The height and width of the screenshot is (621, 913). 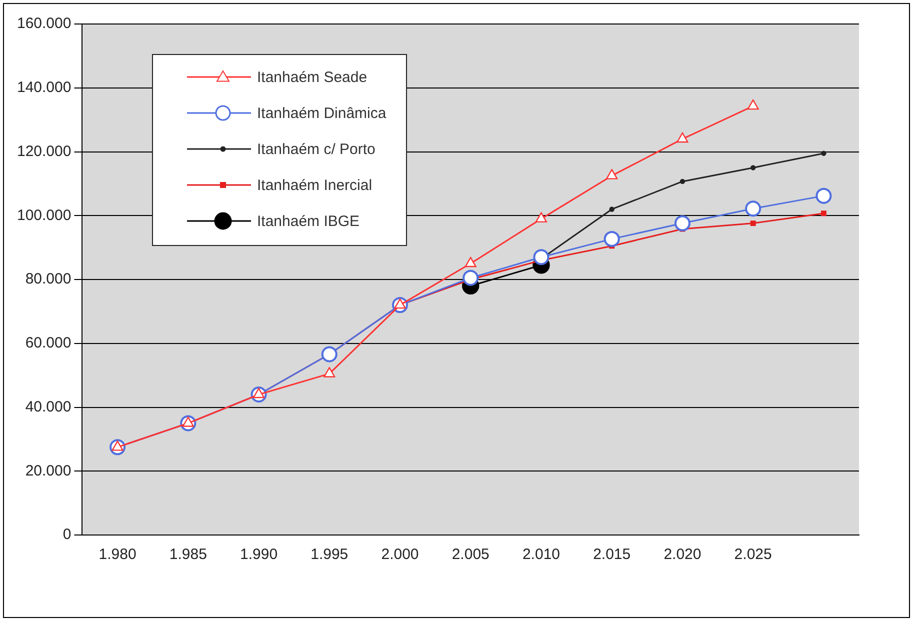 What do you see at coordinates (44, 151) in the screenshot?
I see `y-tick-label: 120.000` at bounding box center [44, 151].